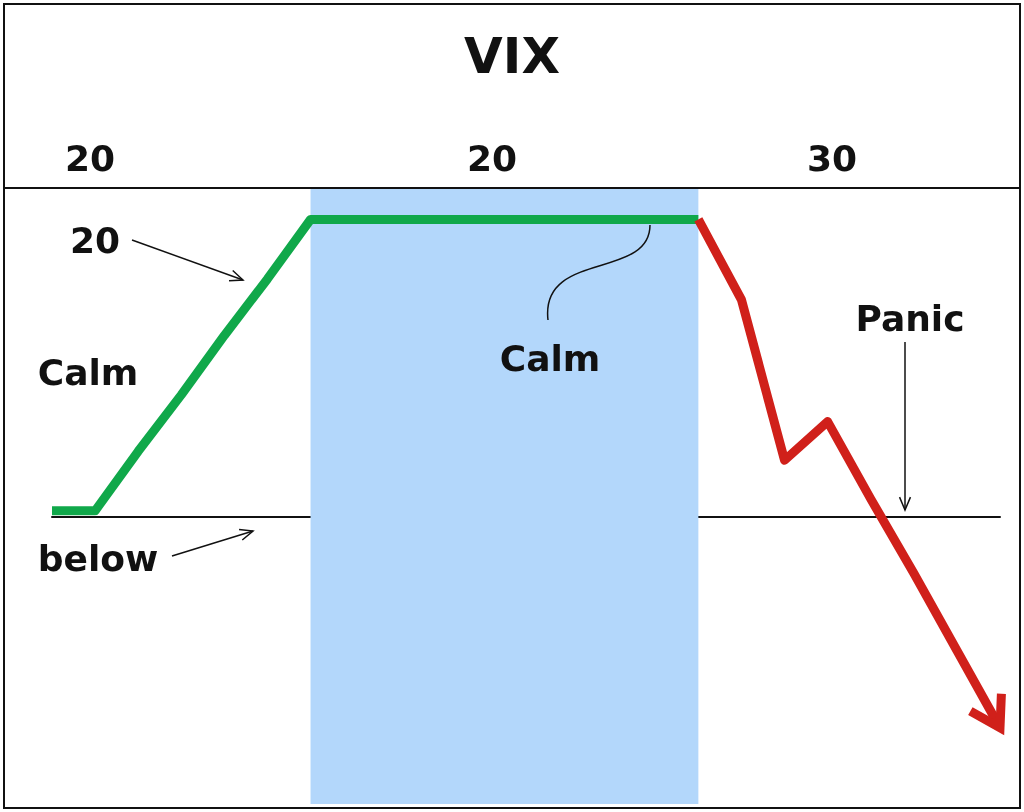 Image resolution: width=1024 pixels, height=812 pixels. Describe the element at coordinates (512, 56) in the screenshot. I see `chart-title: VIX` at that location.